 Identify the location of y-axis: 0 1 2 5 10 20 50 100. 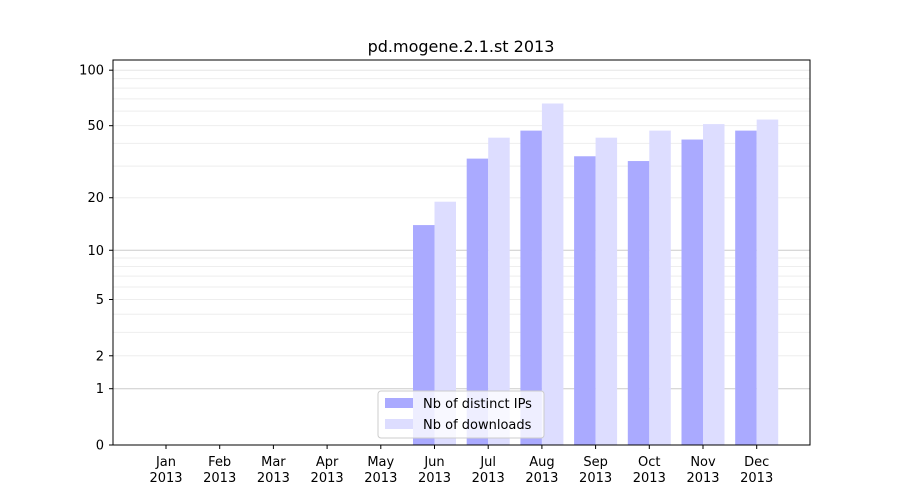
(96, 259).